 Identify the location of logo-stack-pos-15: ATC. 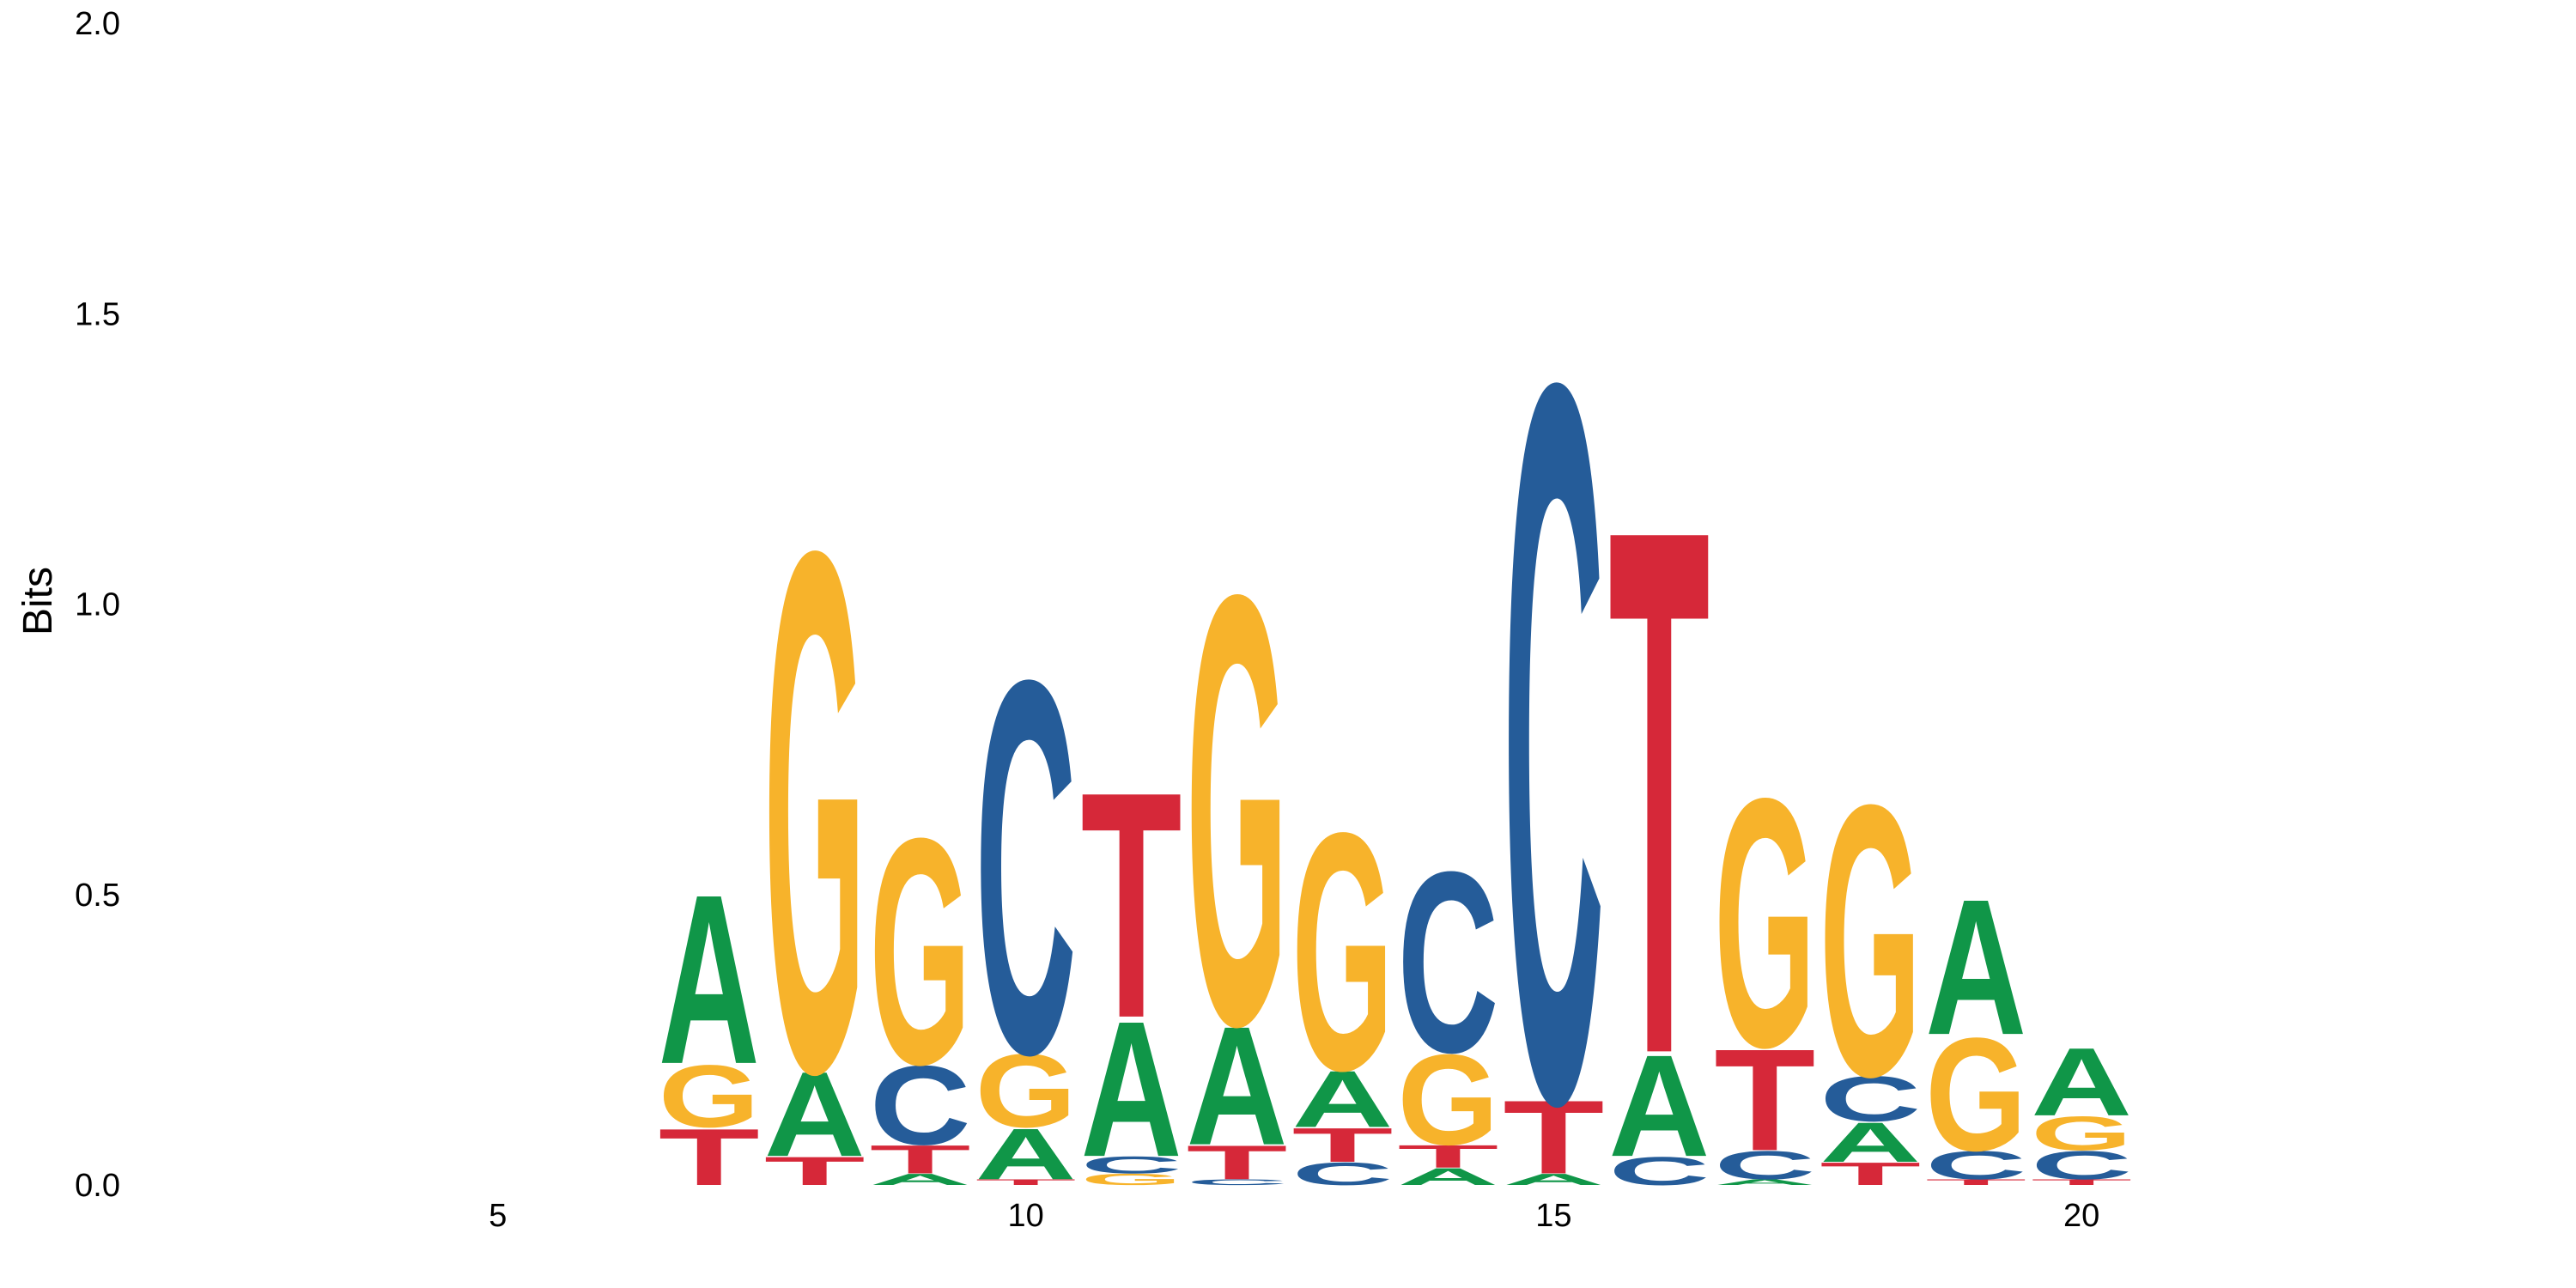
(1554, 730).